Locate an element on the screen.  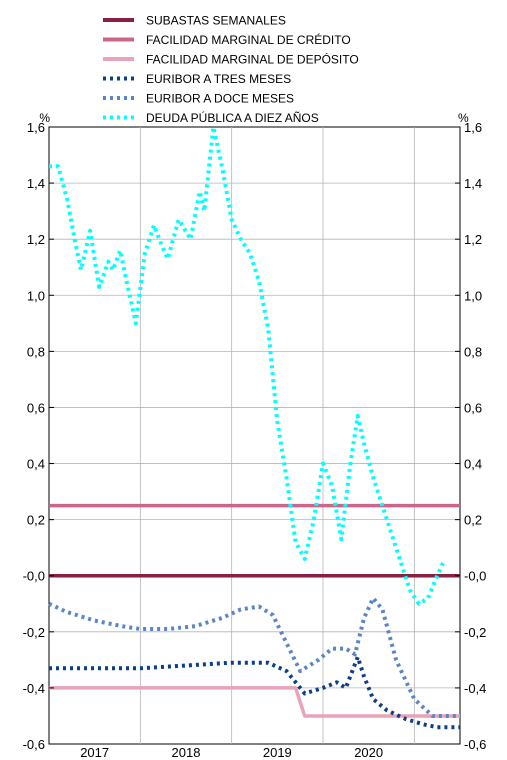
y-tick-label-right: 0,6 is located at coordinates (473, 407).